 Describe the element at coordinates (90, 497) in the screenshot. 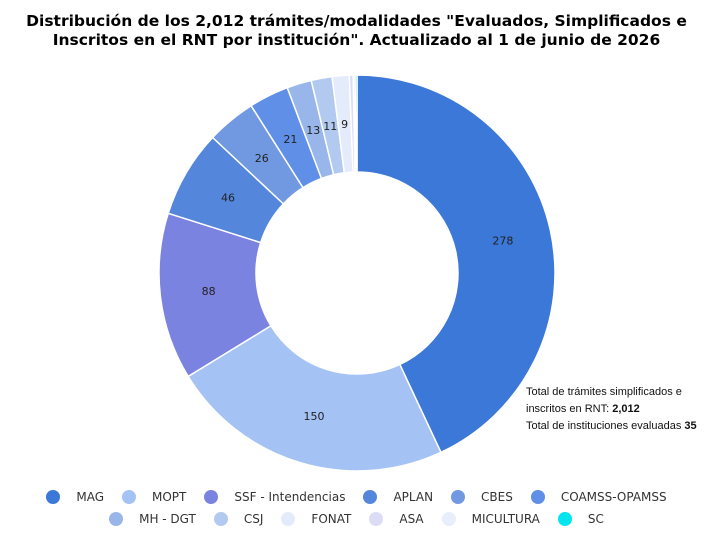

I see `legend-label-mag: MAG` at that location.